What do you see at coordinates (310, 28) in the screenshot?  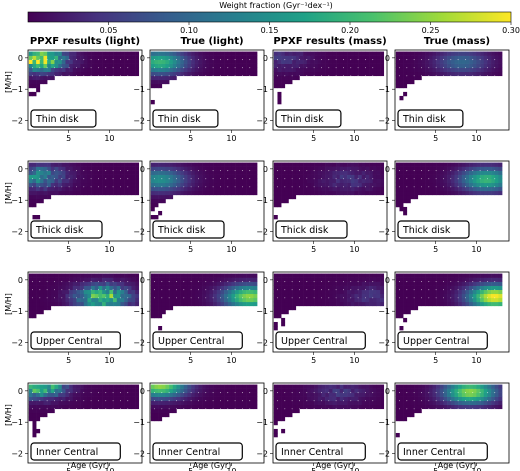 I see `colorbar-ticks: 0.05 0.10 0.15 0.20 0.25 0.30` at bounding box center [310, 28].